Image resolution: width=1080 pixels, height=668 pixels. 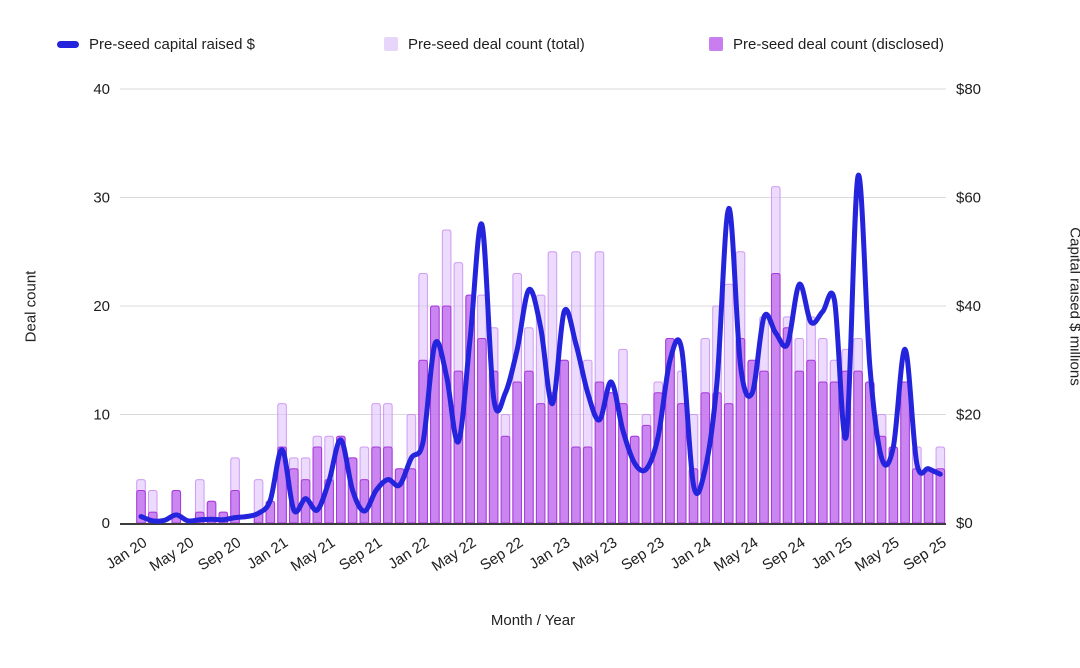 I want to click on line-swatch-icon, so click(x=68, y=44).